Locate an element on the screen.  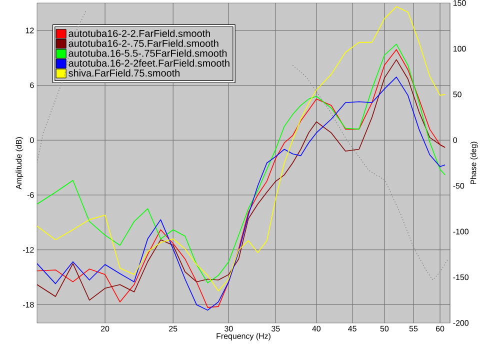
legend-label: autotuba16-2-.75.FarField.smooth is located at coordinates (143, 43).